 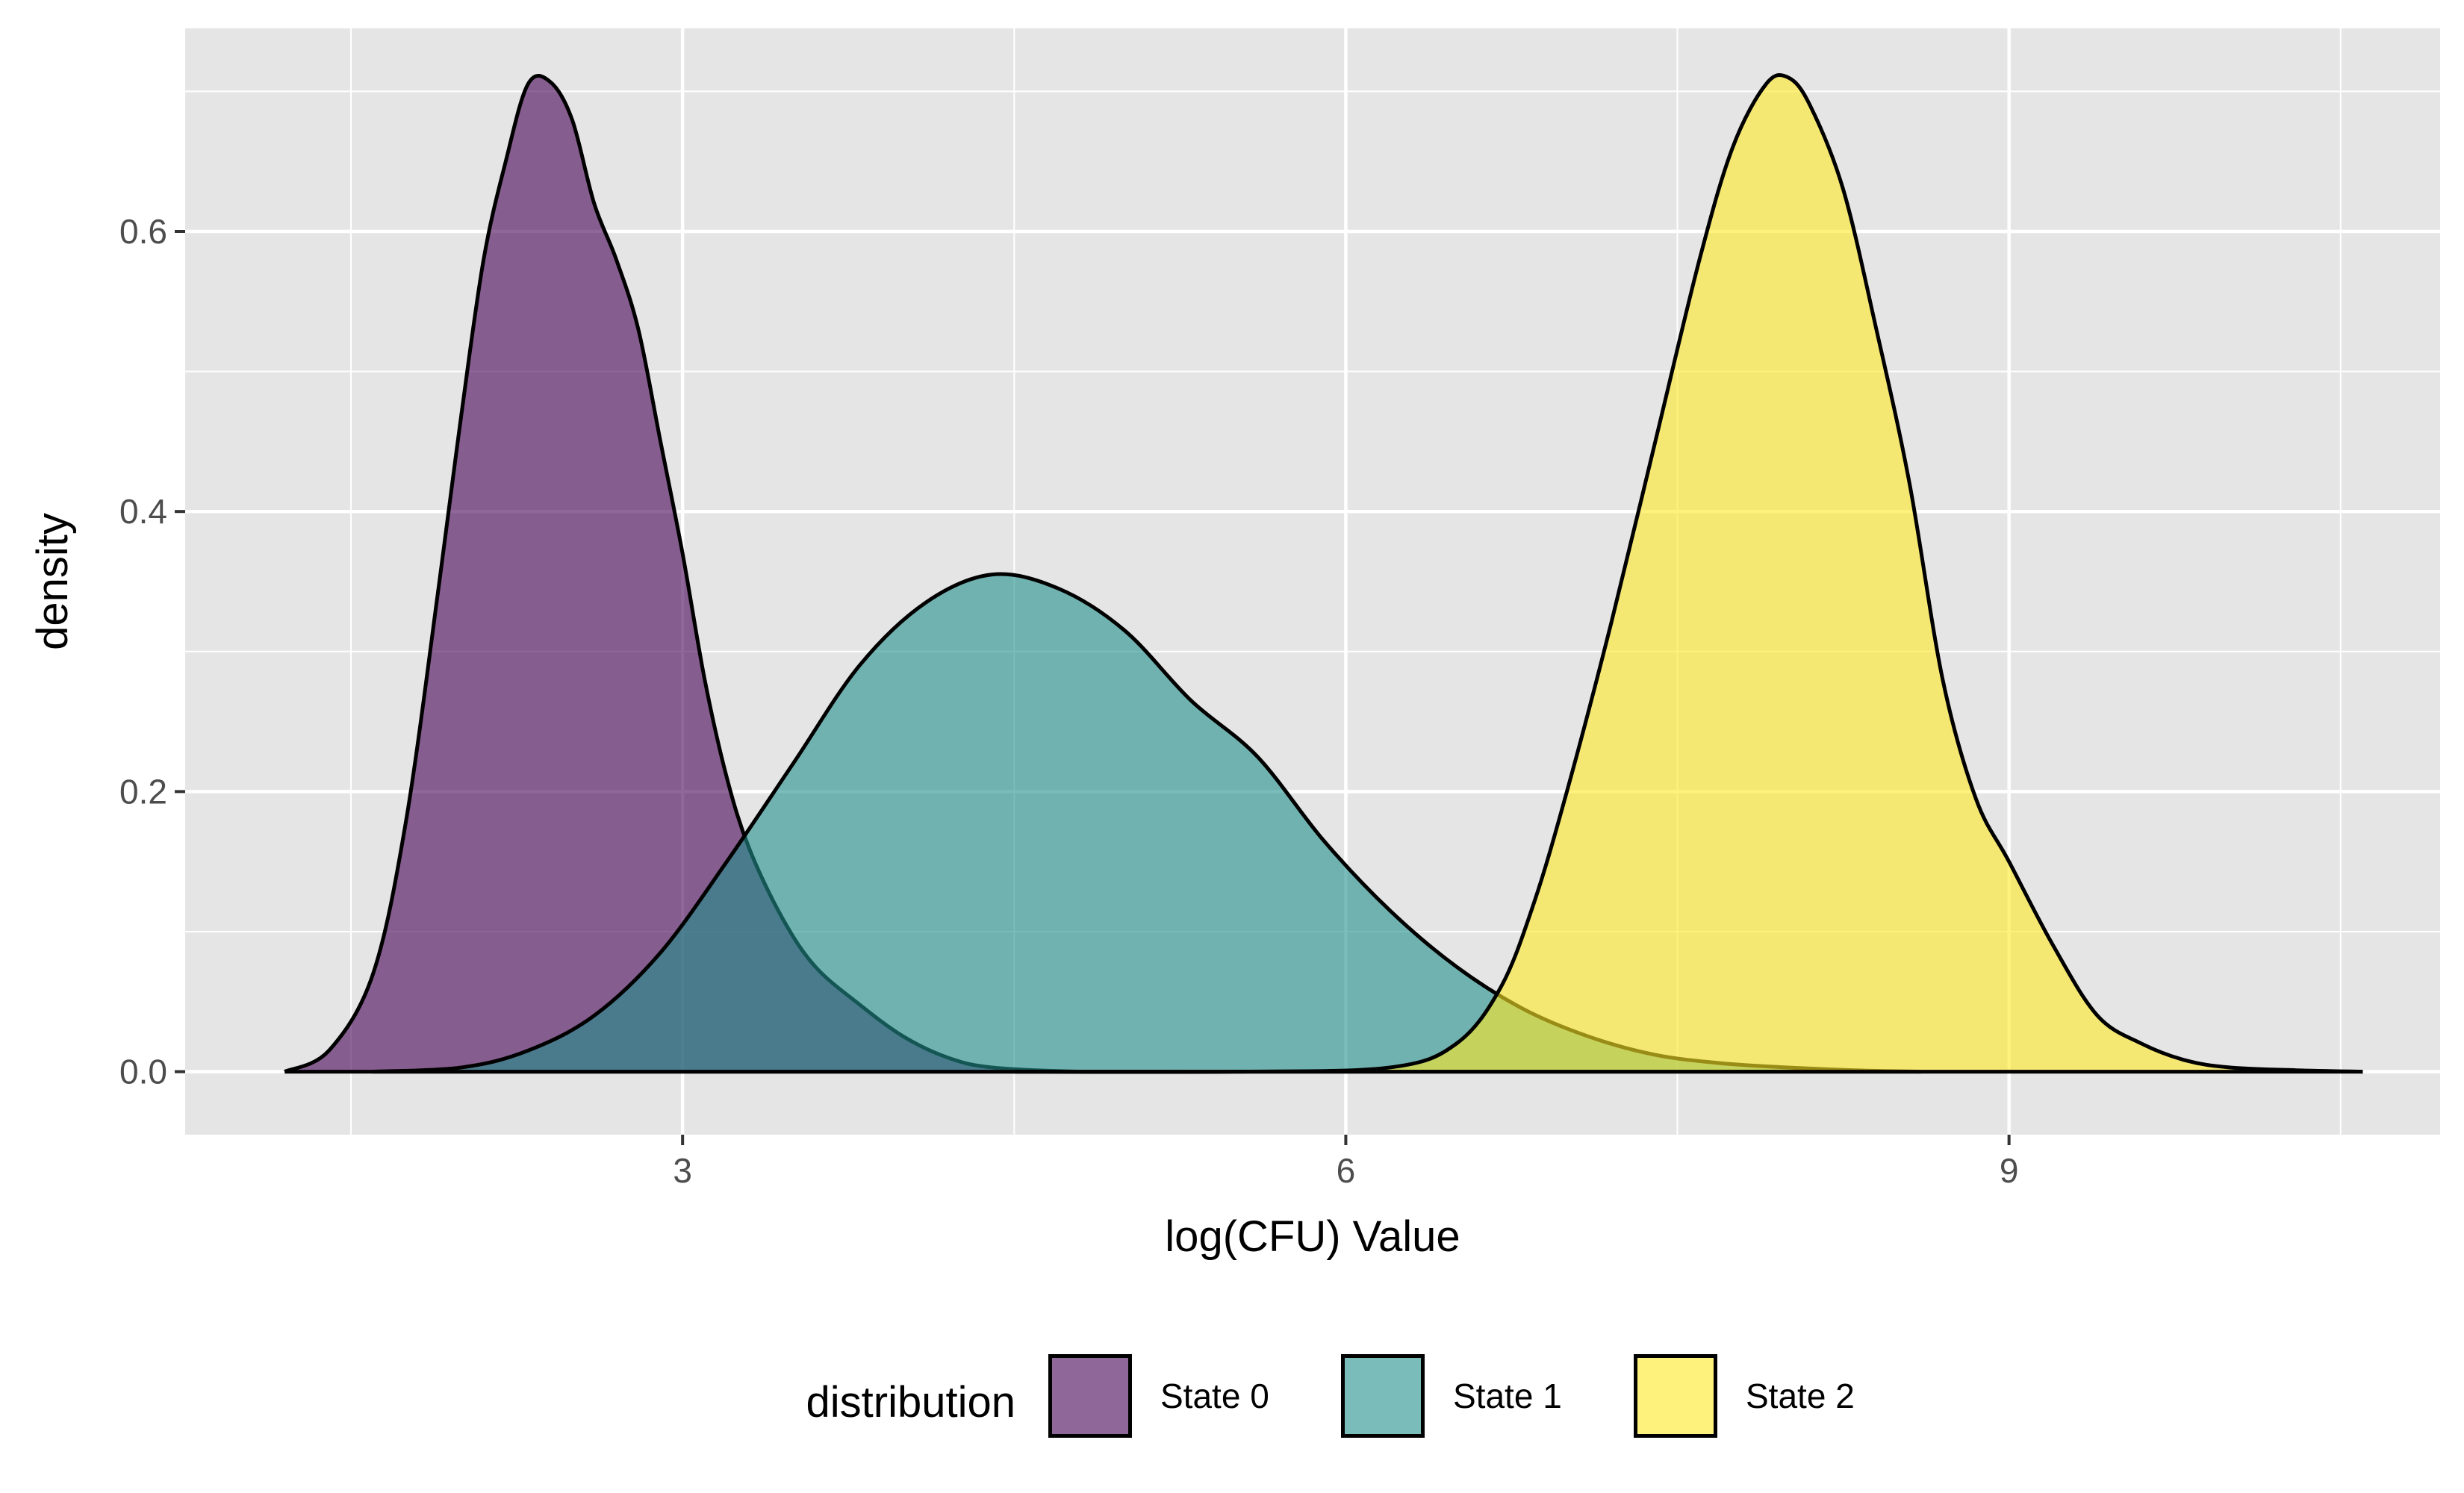 I want to click on y-axis-title: density, so click(x=52, y=582).